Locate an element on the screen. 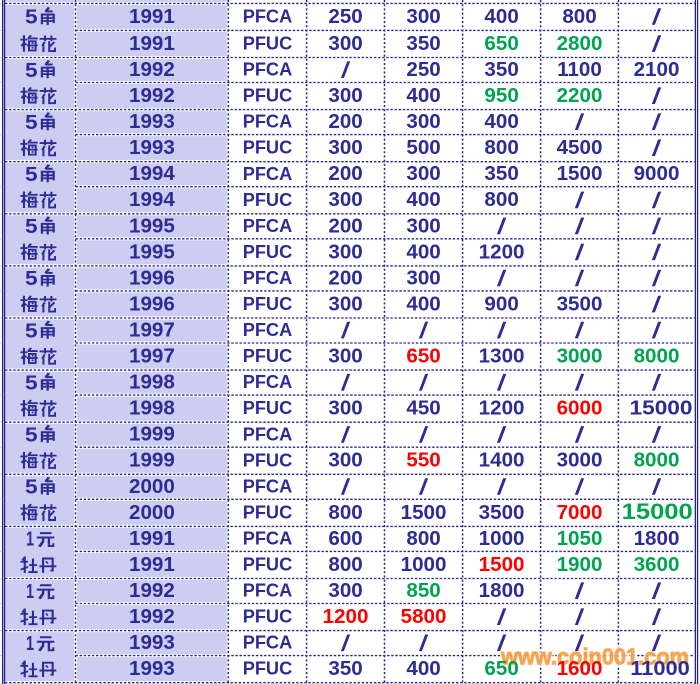 The height and width of the screenshot is (684, 700). svg-text: 550 is located at coordinates (423, 460).